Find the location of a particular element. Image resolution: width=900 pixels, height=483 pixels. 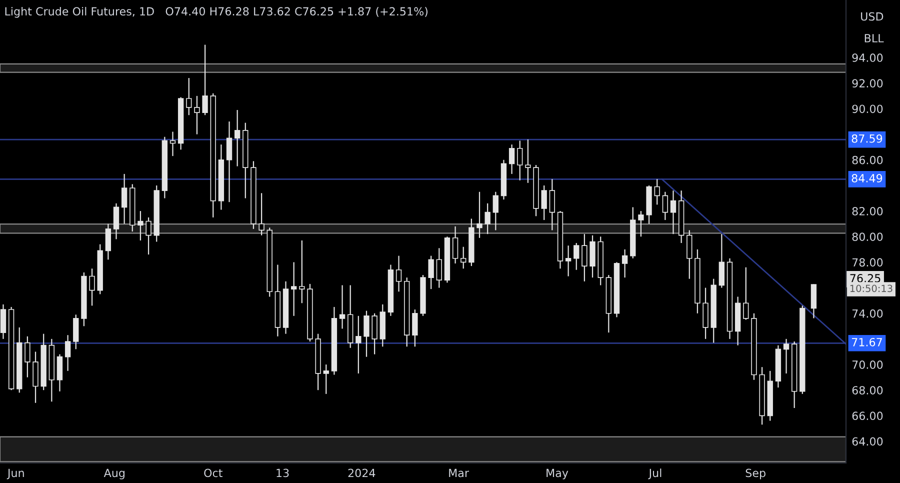

chart-title: Light Crude Oil Futures, 1D O74.40 H76.28 L73.62 C76.25 +1.87 (+2.51%) is located at coordinates (216, 12).